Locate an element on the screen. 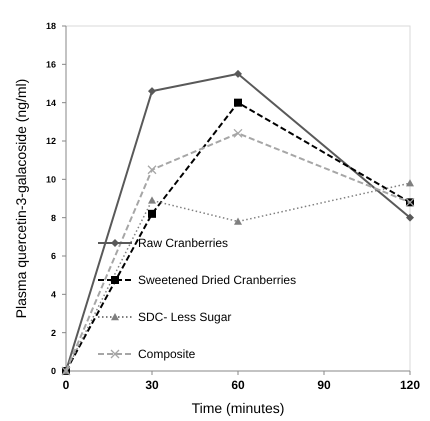 The width and height of the screenshot is (430, 421). y-tick-label: 4 is located at coordinates (53, 294).